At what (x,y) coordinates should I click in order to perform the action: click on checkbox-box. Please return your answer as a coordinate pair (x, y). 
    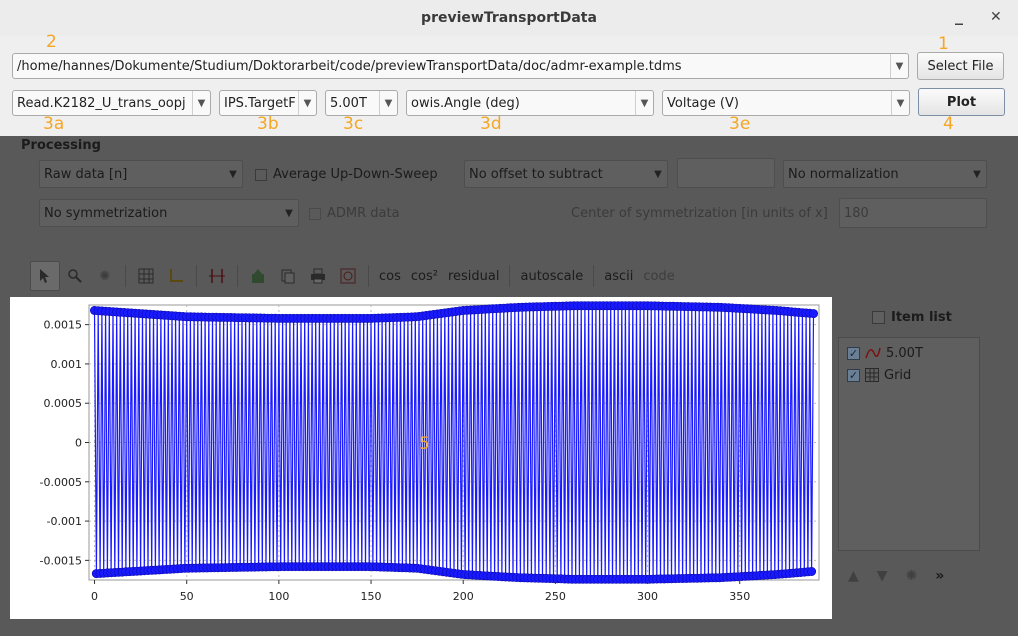
    Looking at the image, I should click on (315, 213).